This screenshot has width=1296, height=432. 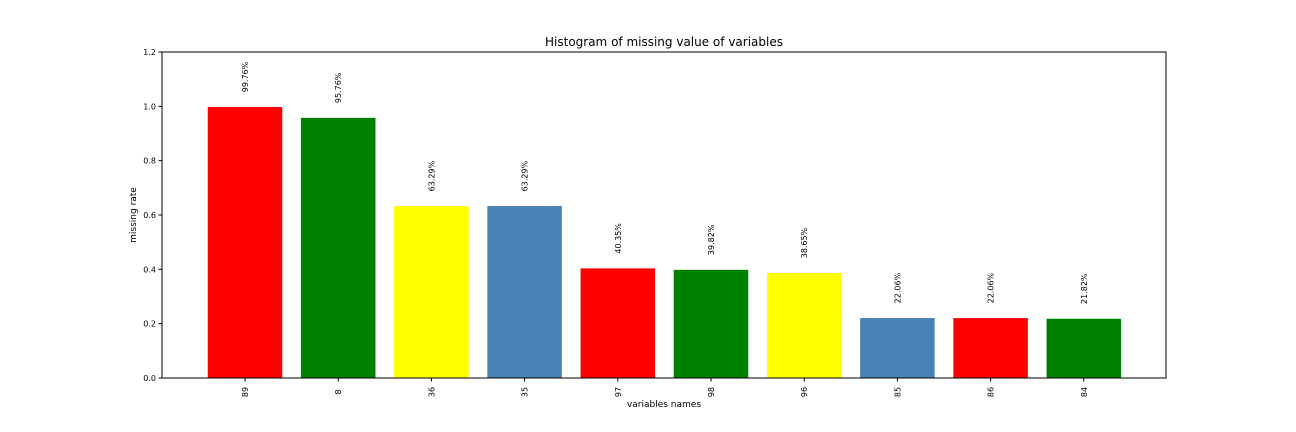 I want to click on x-tick-label-98: 98, so click(x=711, y=392).